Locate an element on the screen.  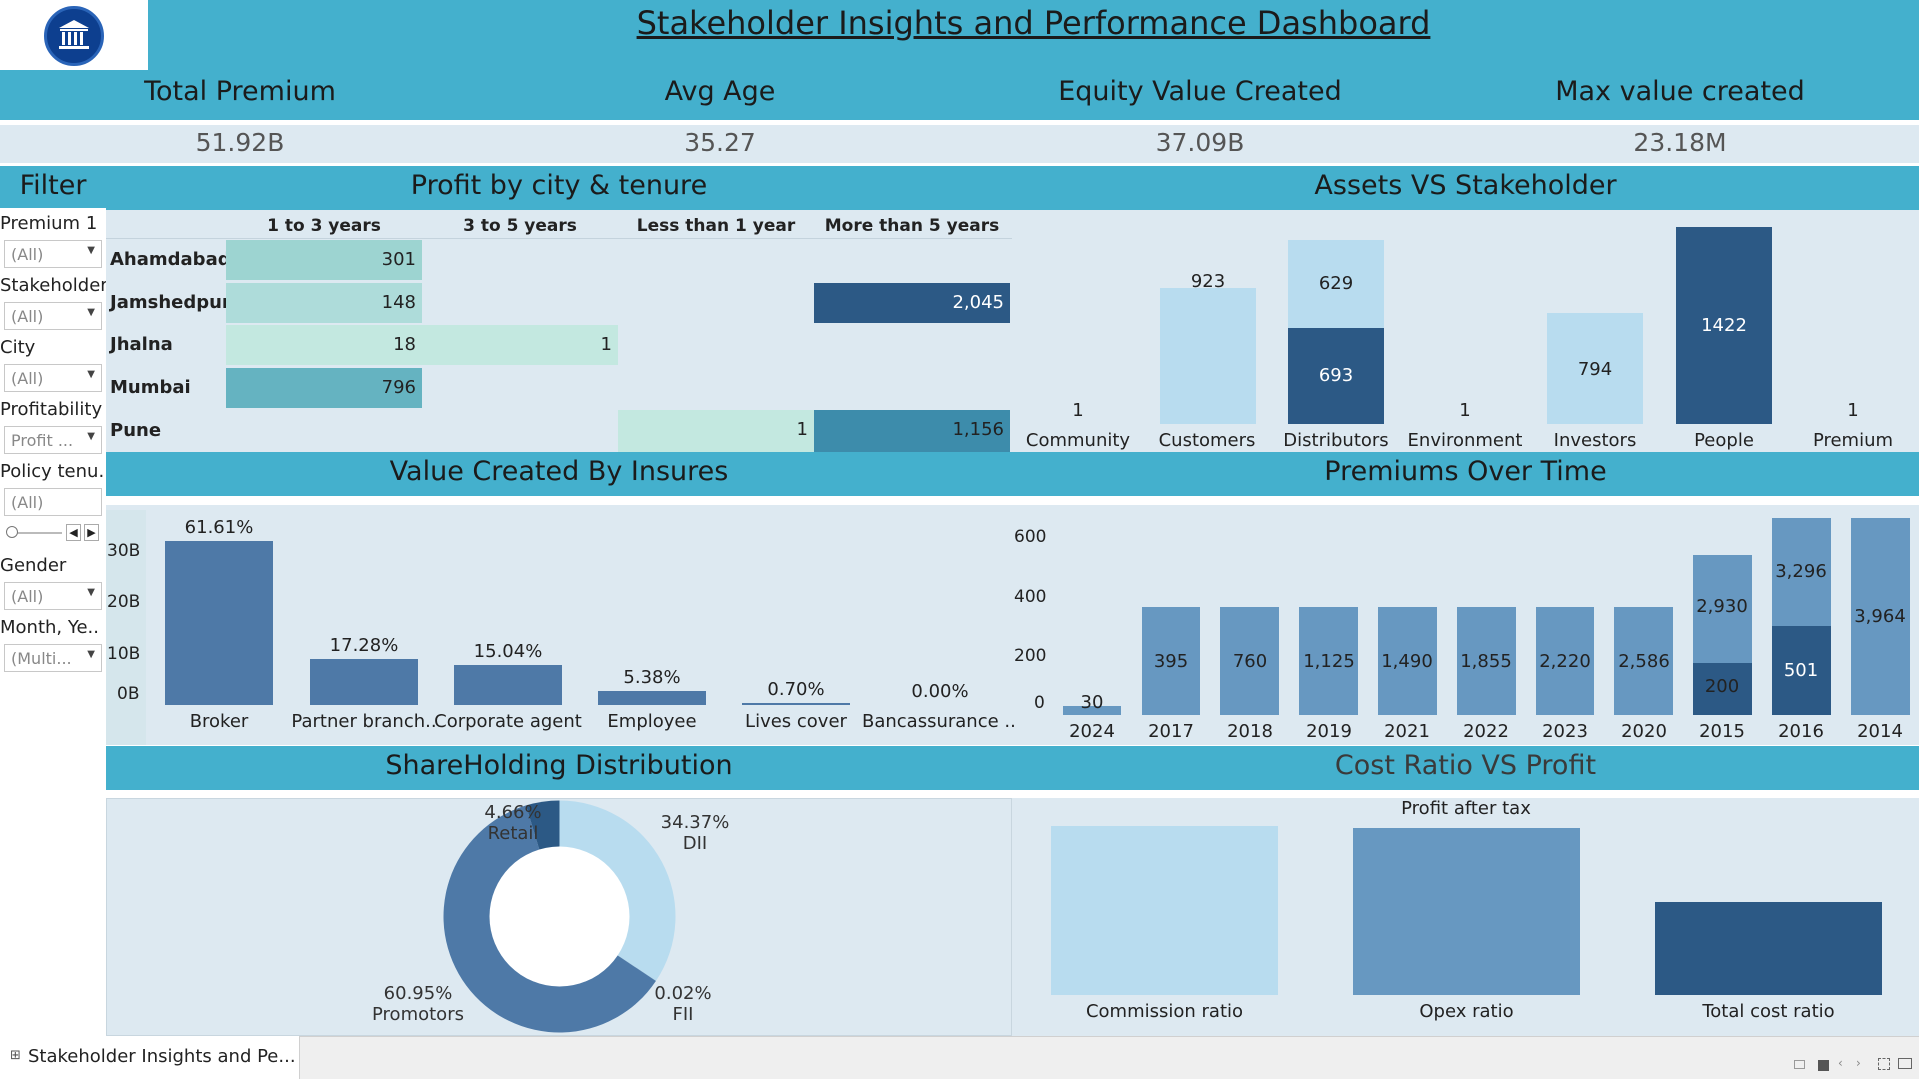
axis-label: 2017 is located at coordinates (1171, 731).